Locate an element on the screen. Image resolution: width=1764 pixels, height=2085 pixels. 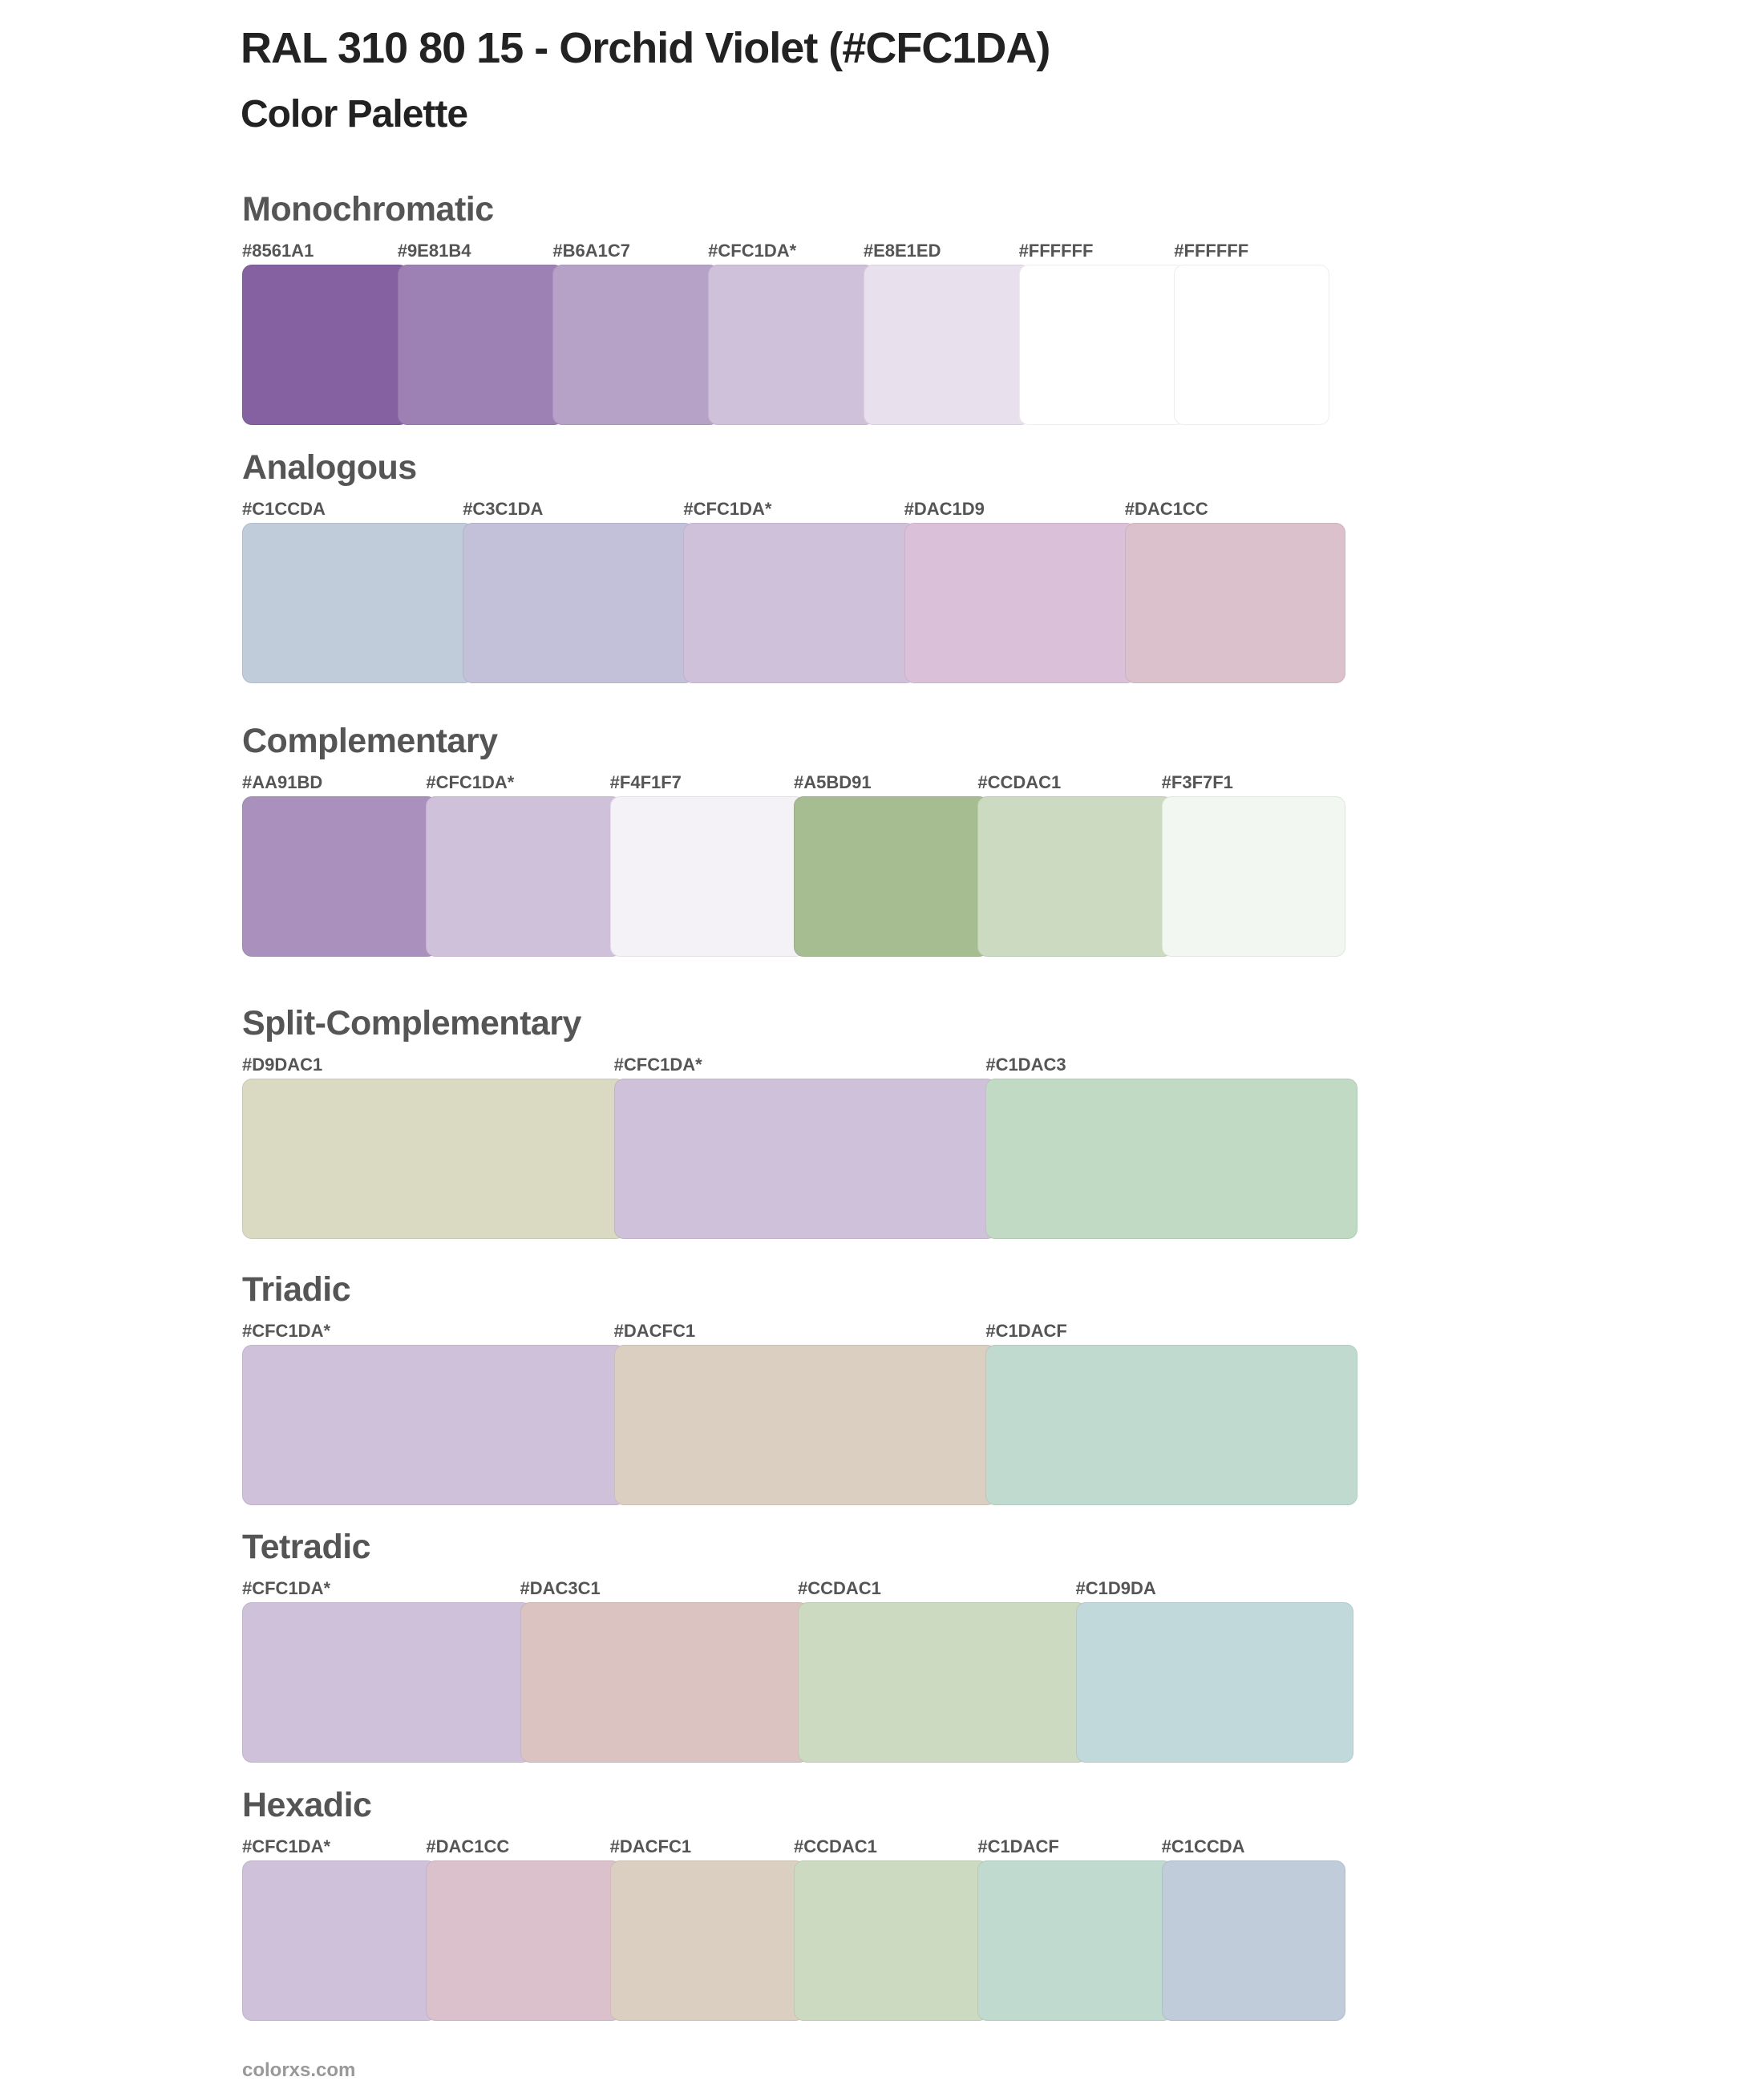
color-hex-label: #F4F1F7 is located at coordinates (645, 782).